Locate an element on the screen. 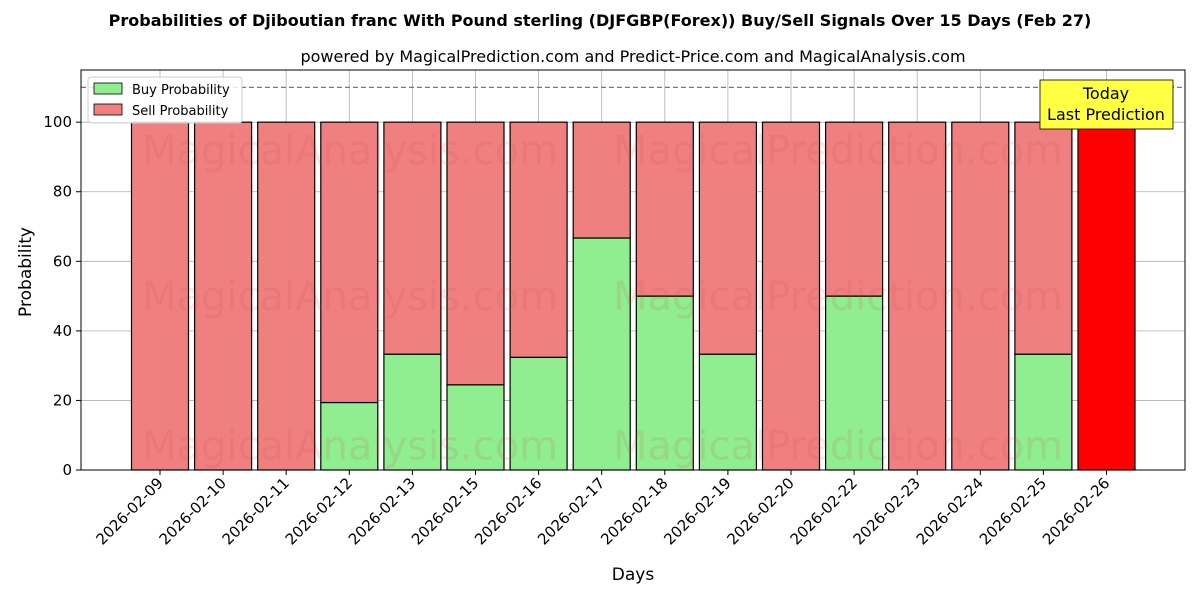 The image size is (1200, 600). x-tick-label: 2026-02-16 is located at coordinates (508, 511).